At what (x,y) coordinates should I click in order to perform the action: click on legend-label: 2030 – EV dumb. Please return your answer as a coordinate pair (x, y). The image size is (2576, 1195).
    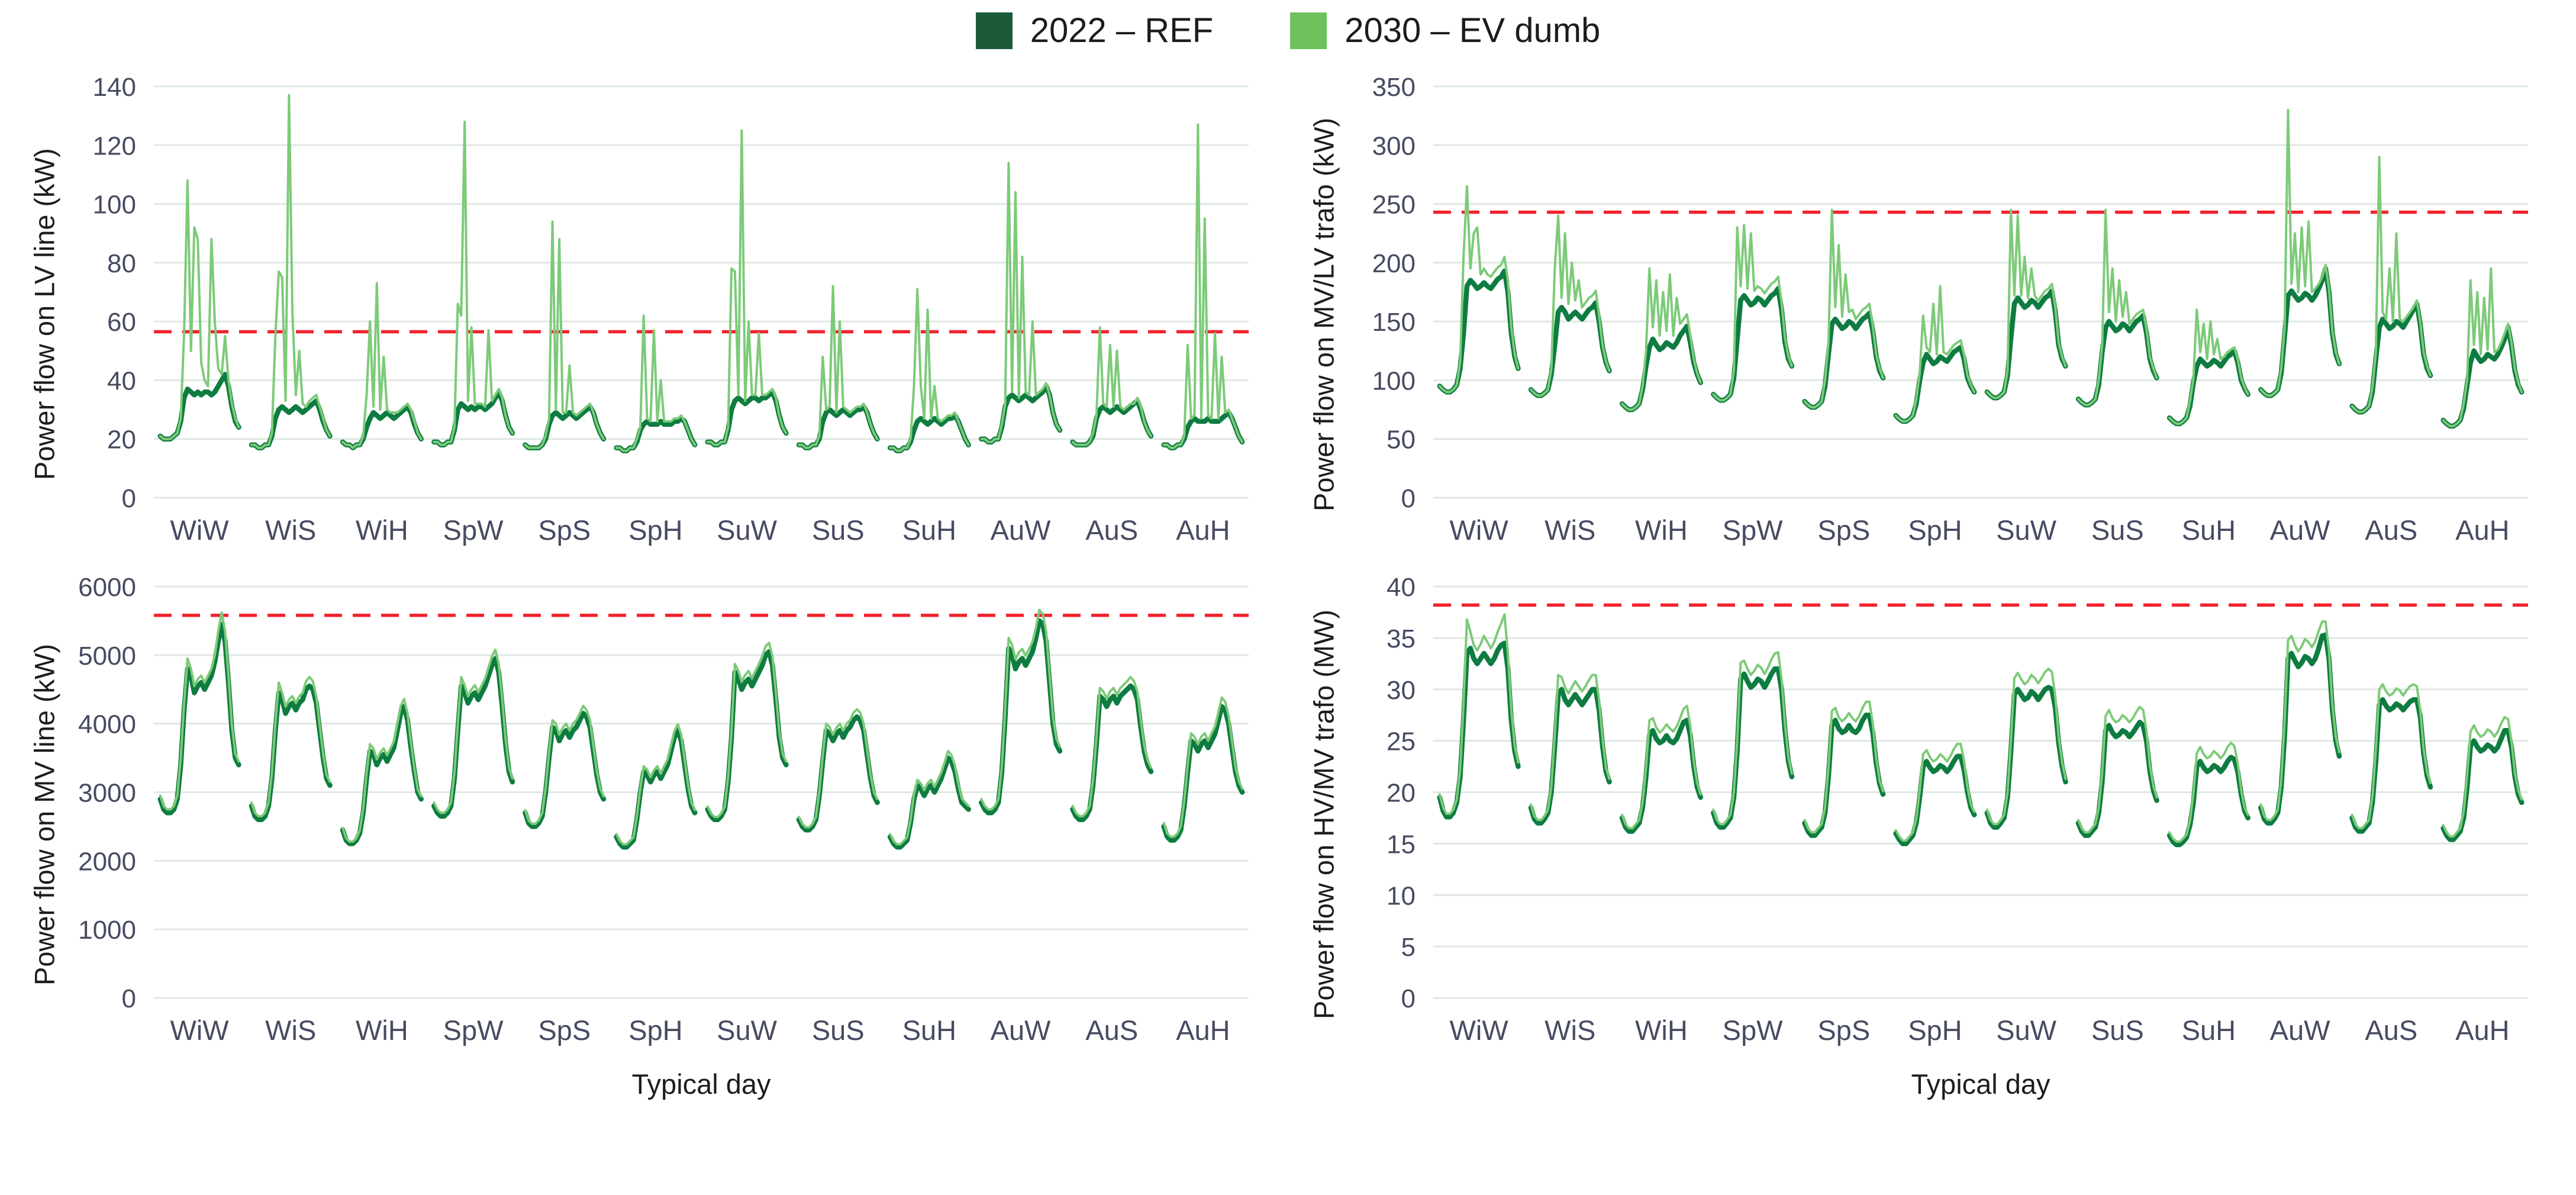
    Looking at the image, I should click on (1473, 30).